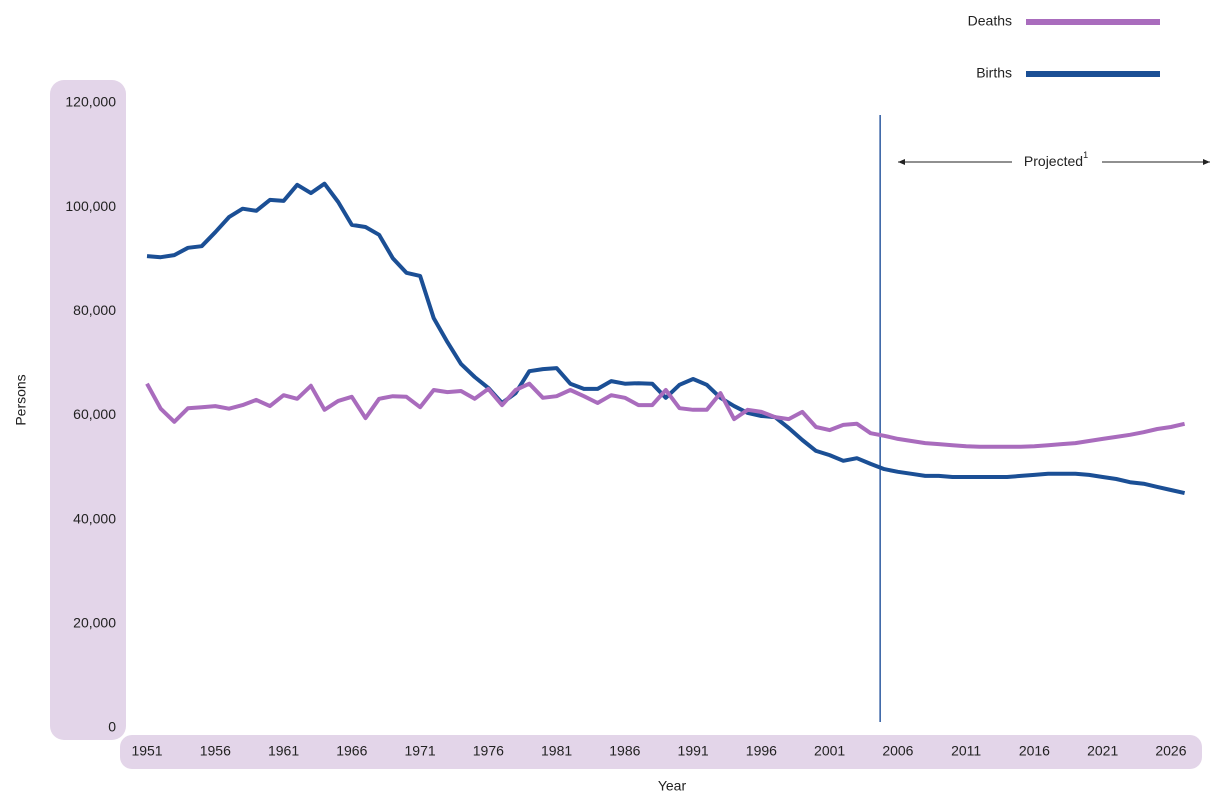  Describe the element at coordinates (146, 751) in the screenshot. I see `x-tick-label: 1951` at that location.